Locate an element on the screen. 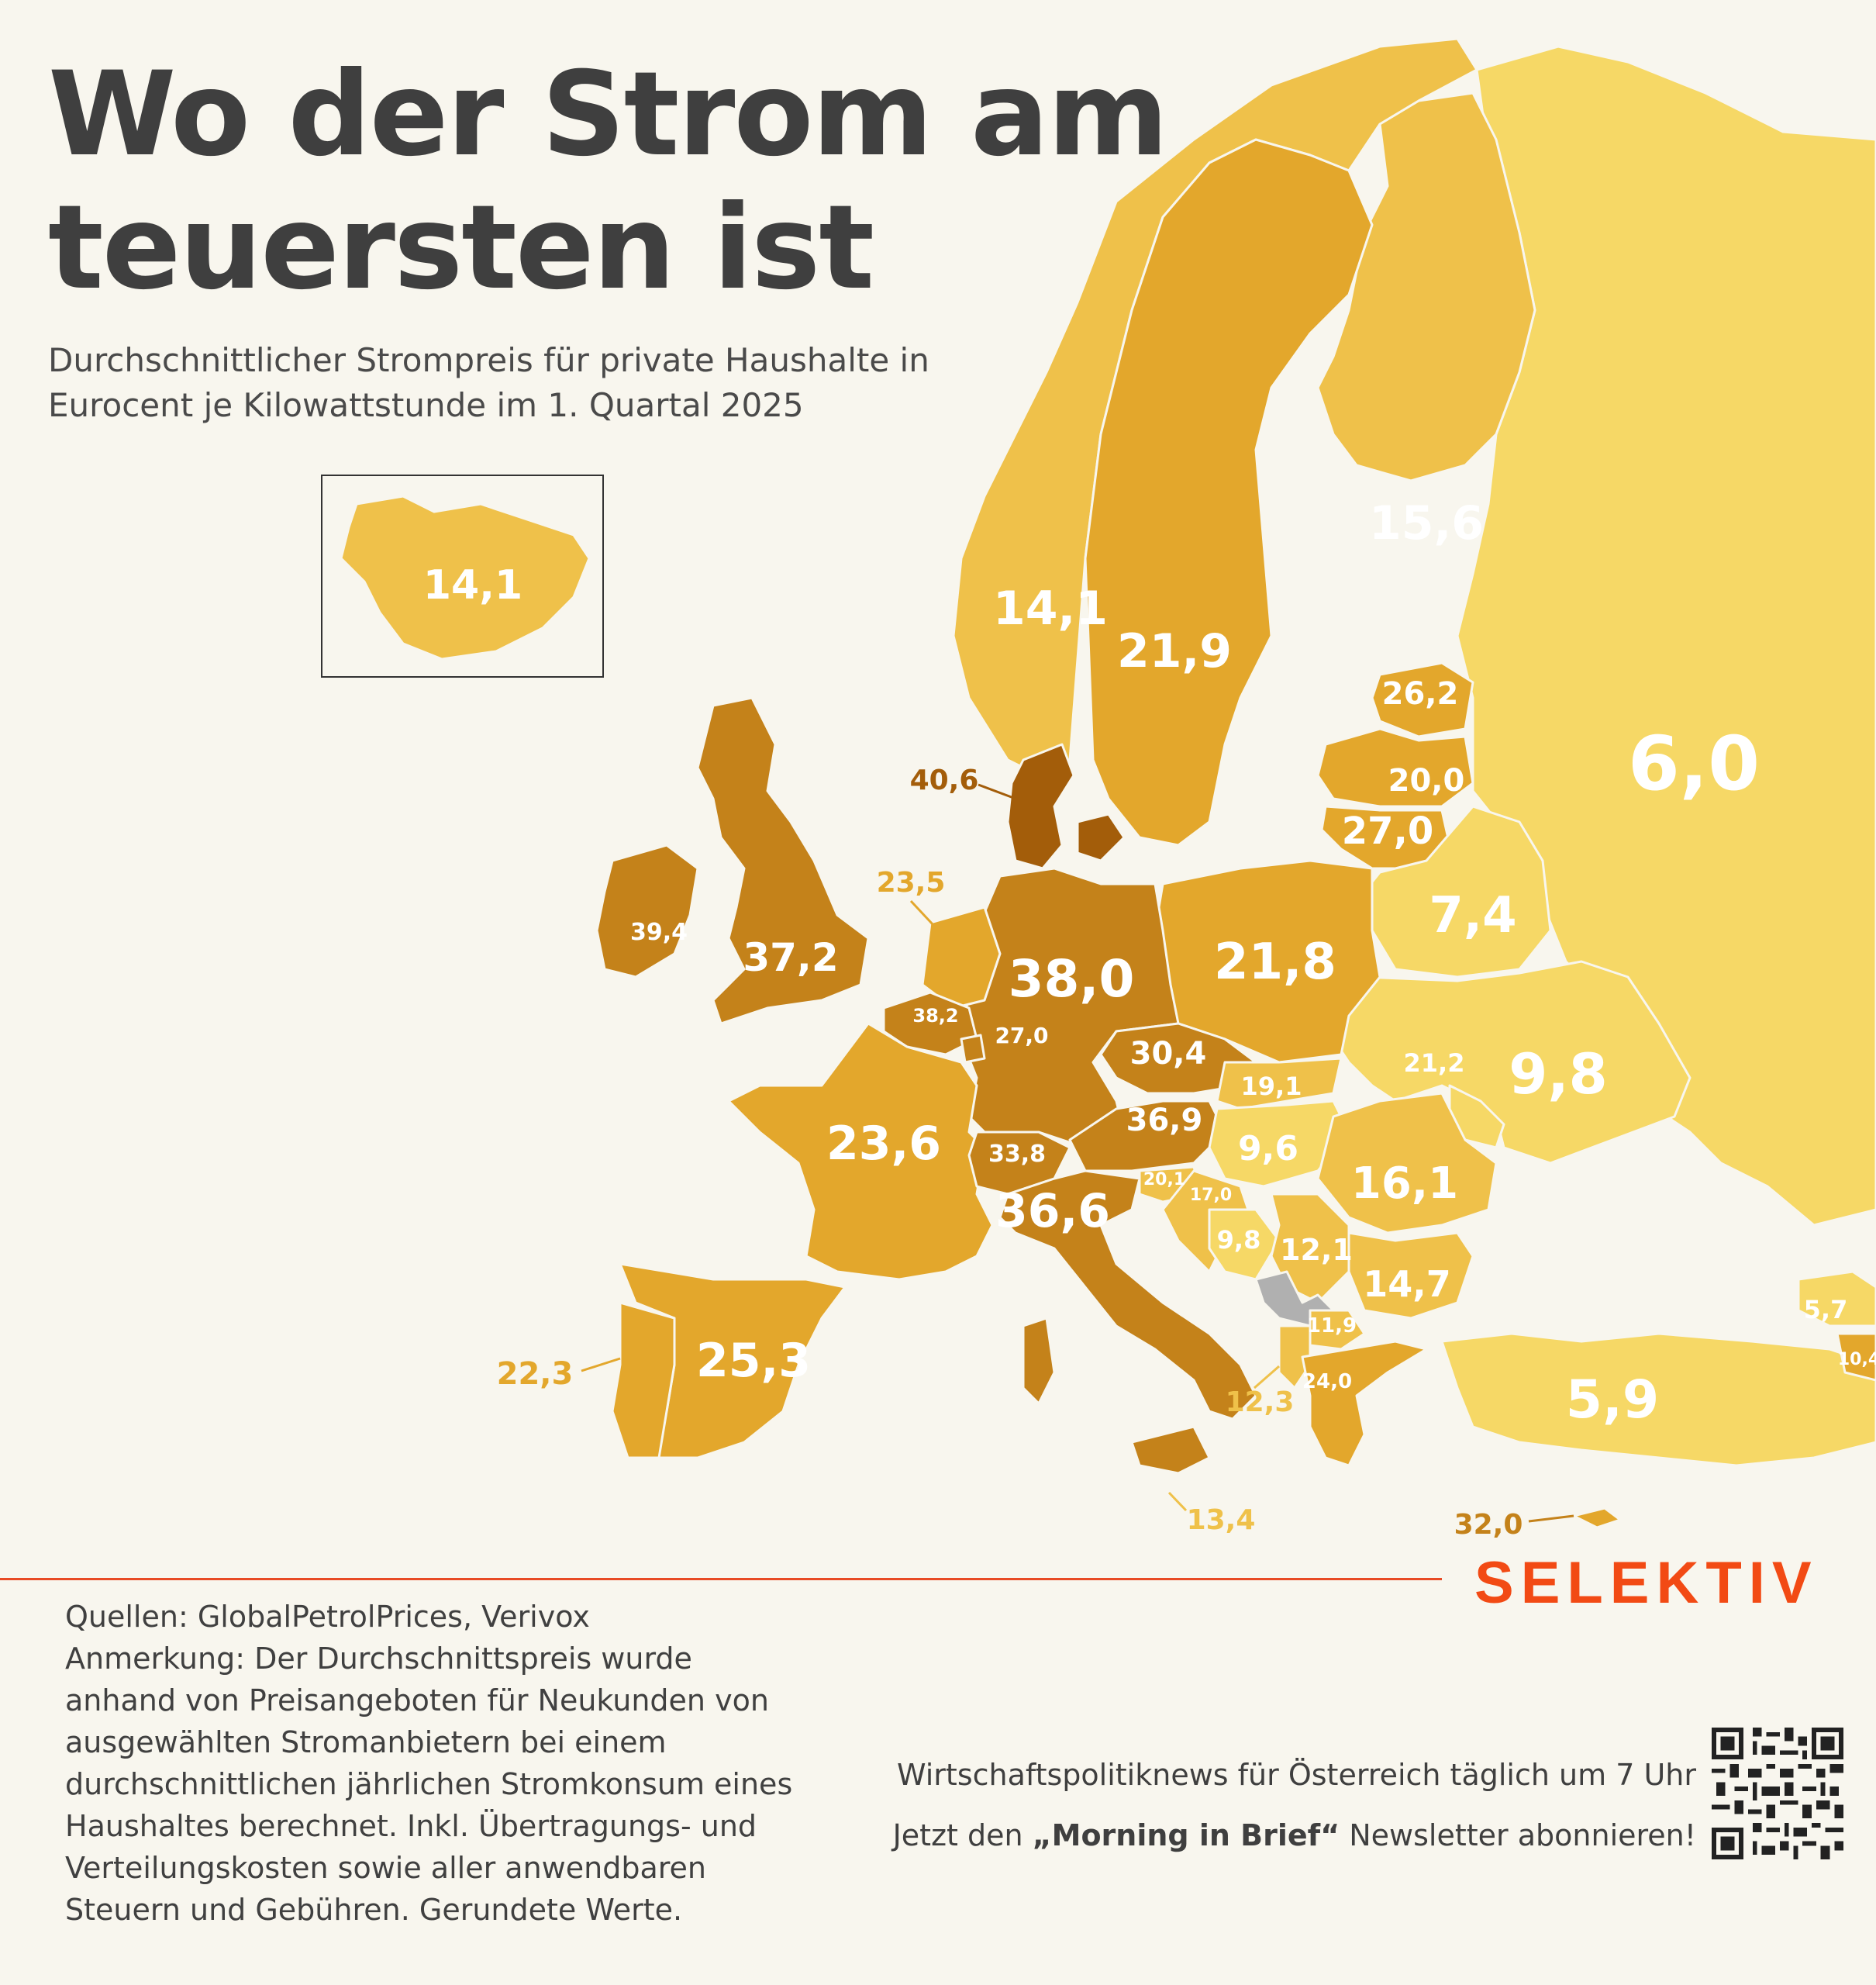 The width and height of the screenshot is (1876, 1985). newsletter-name: „Morning in Brief“ is located at coordinates (1186, 1835).